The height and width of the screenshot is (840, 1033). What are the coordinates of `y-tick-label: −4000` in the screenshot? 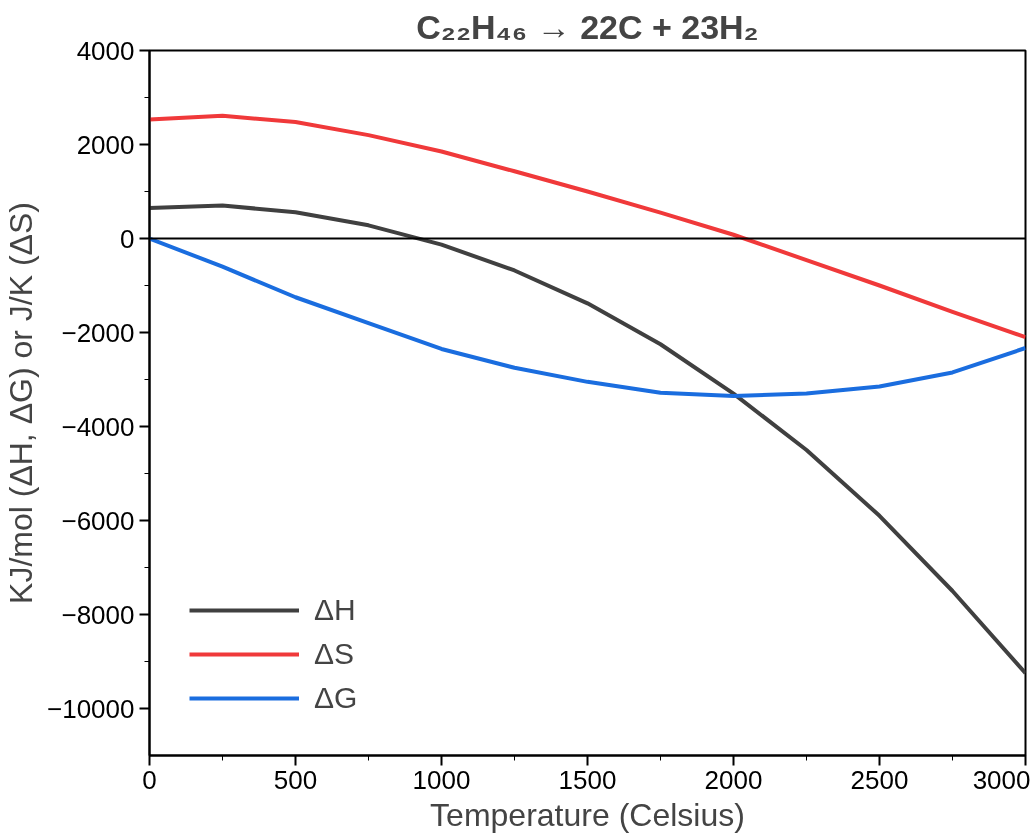 It's located at (98, 426).